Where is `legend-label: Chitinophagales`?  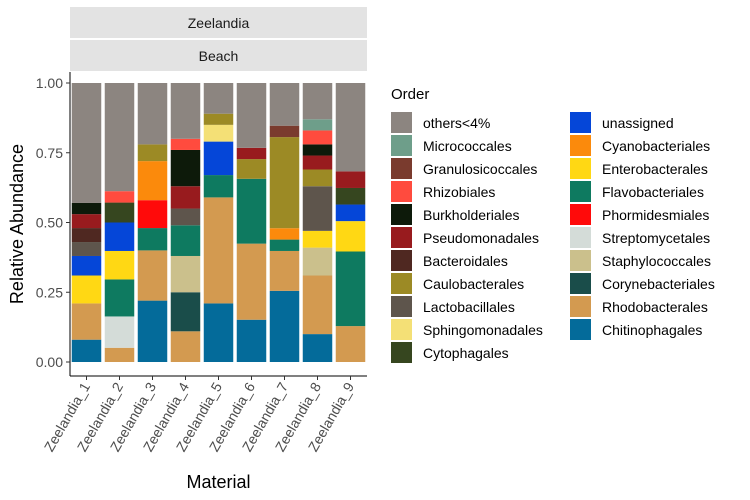
legend-label: Chitinophagales is located at coordinates (652, 330).